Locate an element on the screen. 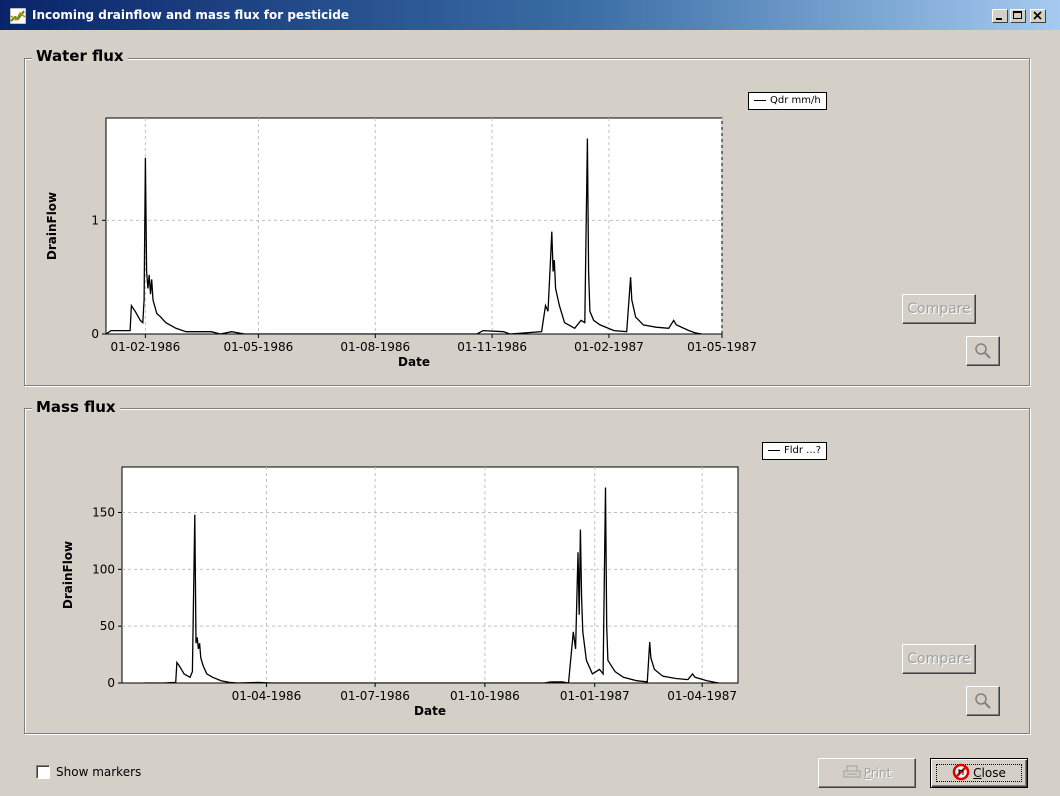 This screenshot has height=796, width=1060. x-tick-label: 01-02-1986 is located at coordinates (145, 347).